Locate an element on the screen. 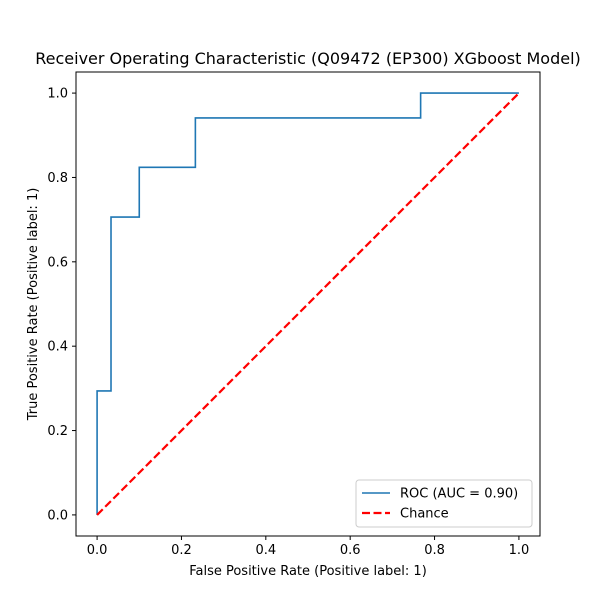 The width and height of the screenshot is (600, 600). y-axis-ticks: 0.0 0.2 0.4 0.6 0.8 1.0 is located at coordinates (61, 305).